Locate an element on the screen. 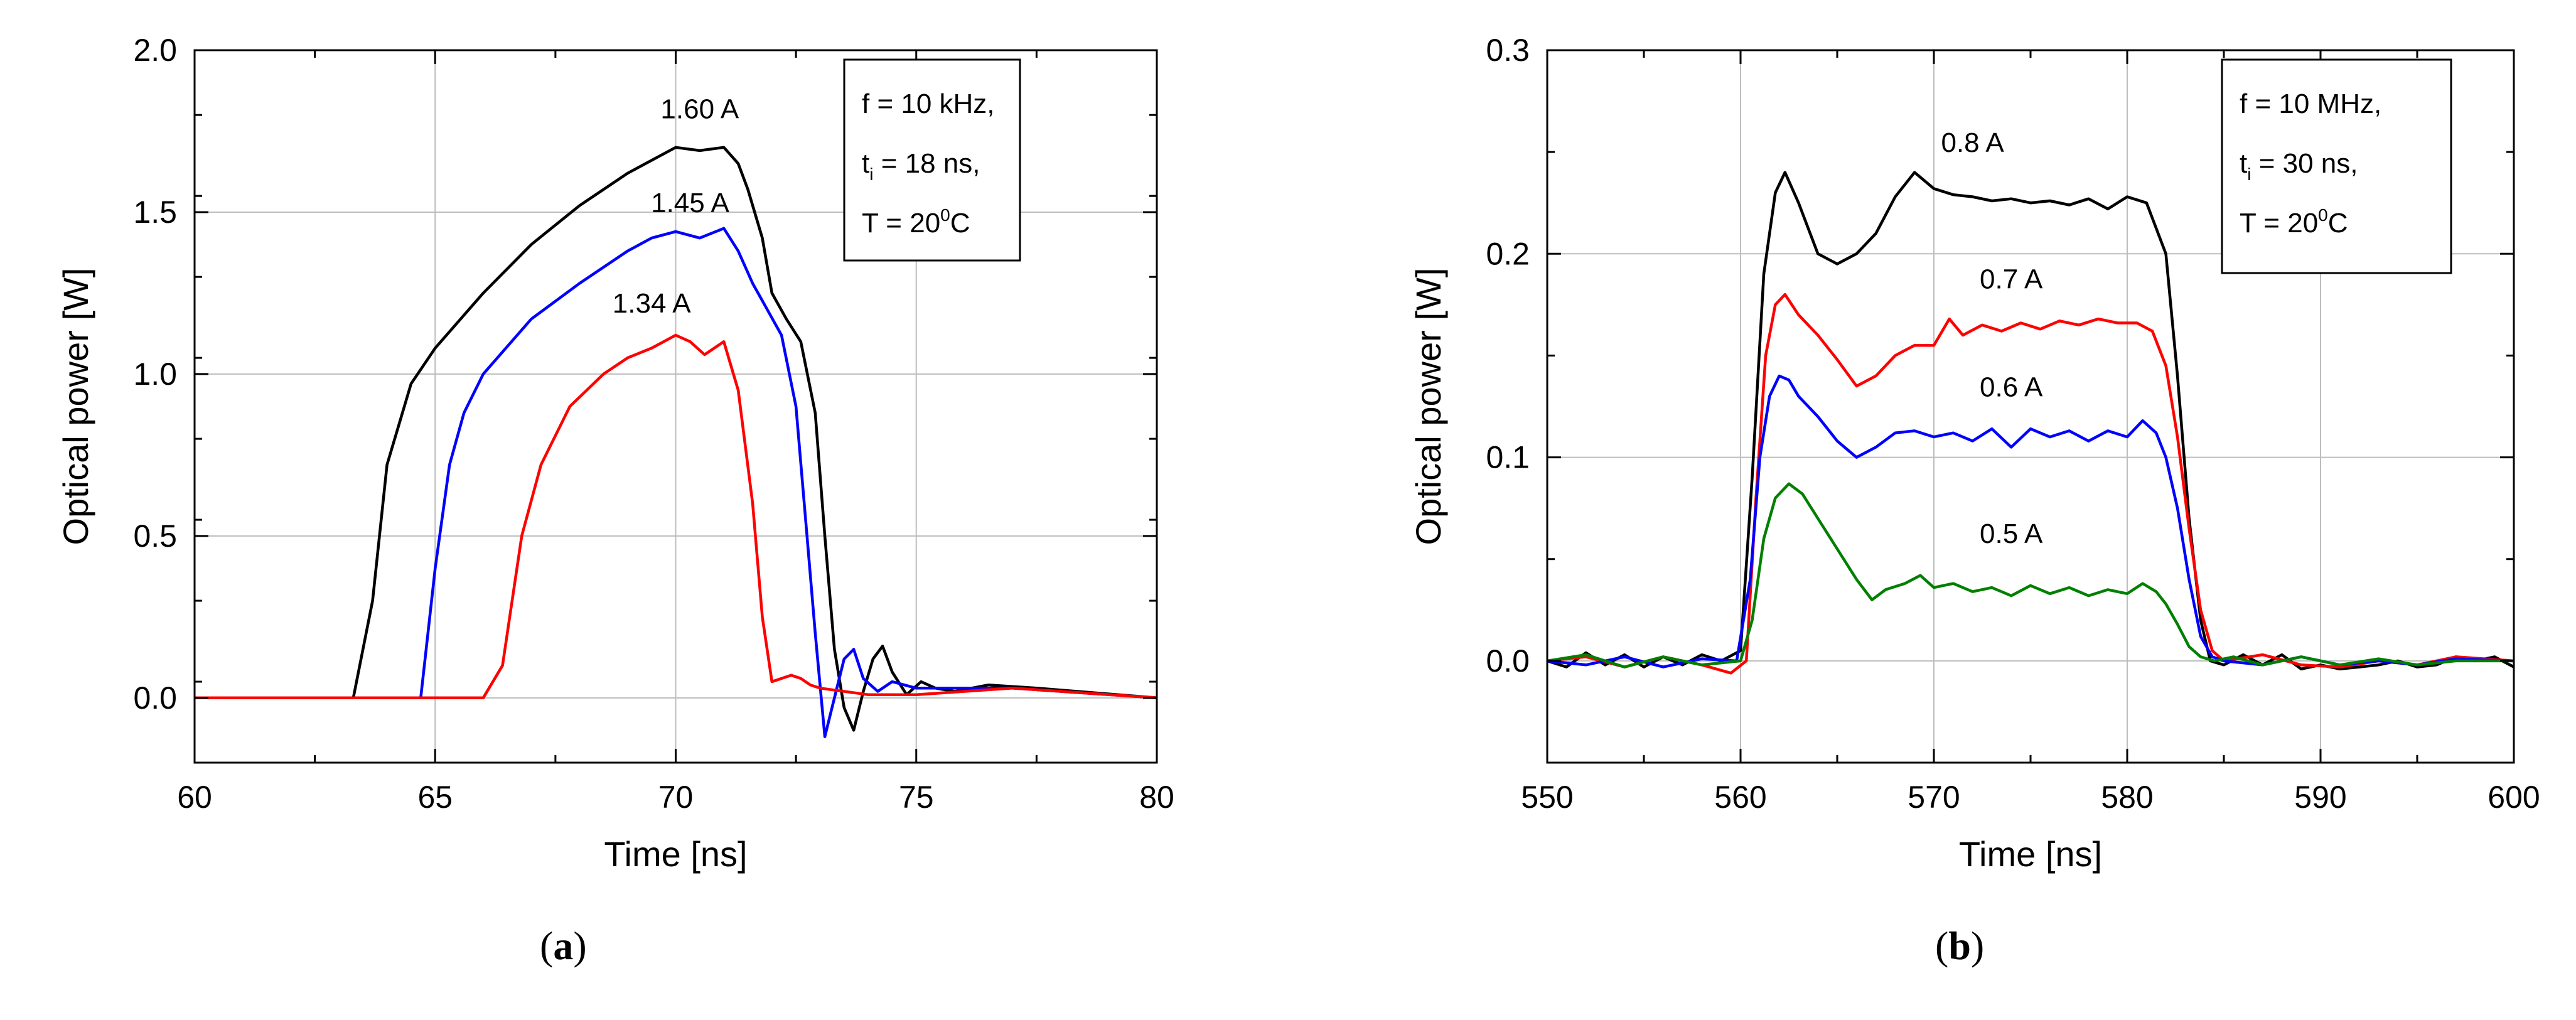  series-label: 1.45 A is located at coordinates (690, 203).